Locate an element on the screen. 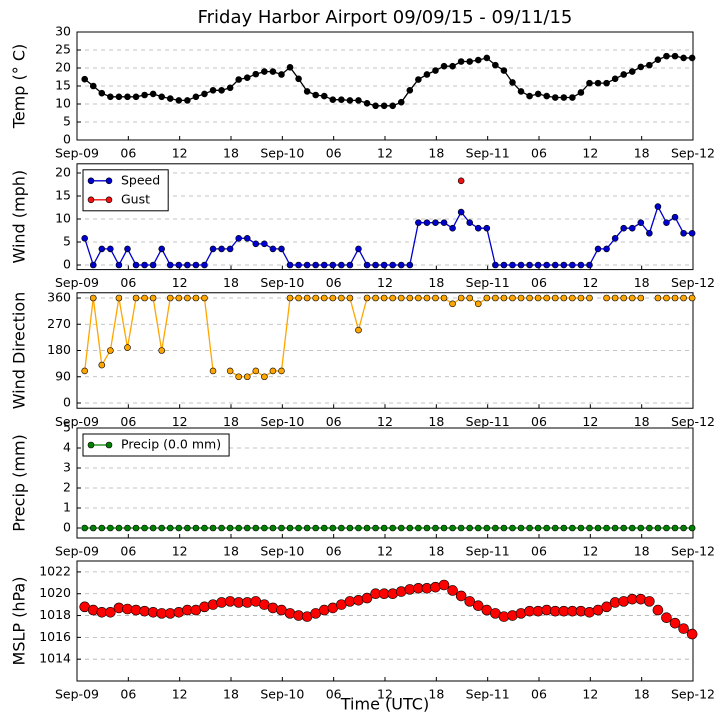  x-tick-label: Sep-12 is located at coordinates (693, 282).